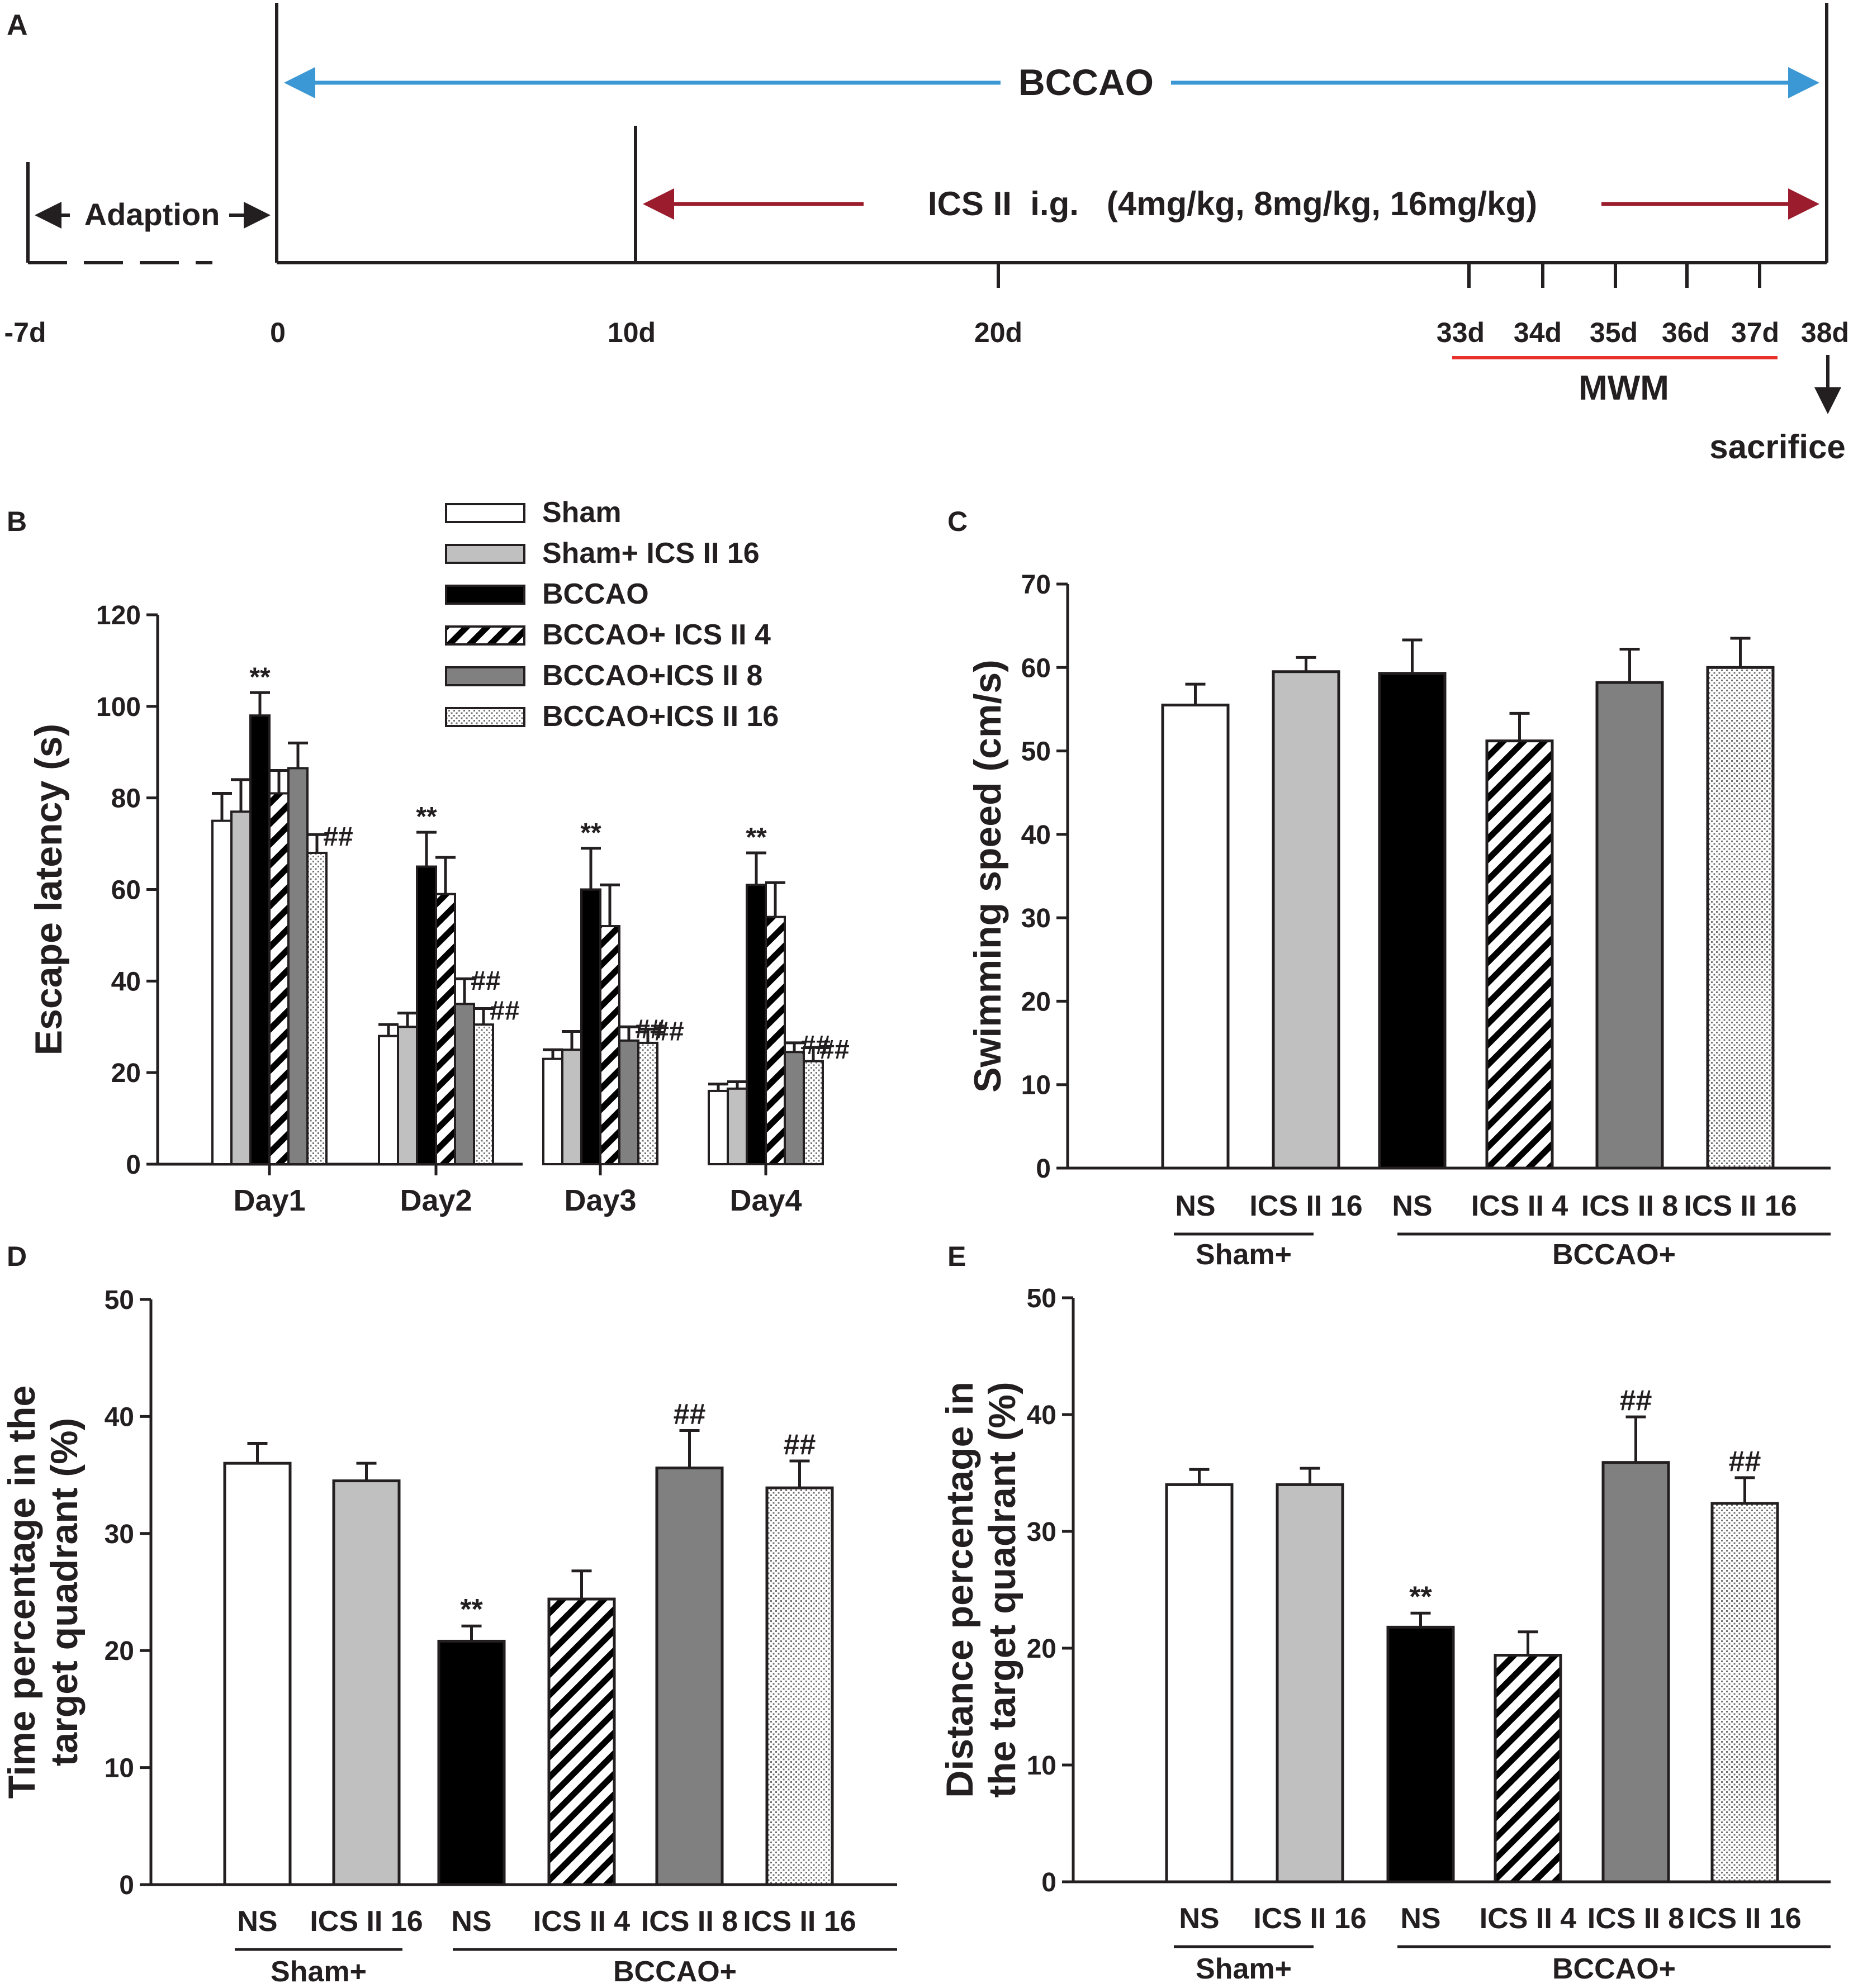 Image resolution: width=1858 pixels, height=1988 pixels. What do you see at coordinates (17, 521) in the screenshot?
I see `panel-label-b: B` at bounding box center [17, 521].